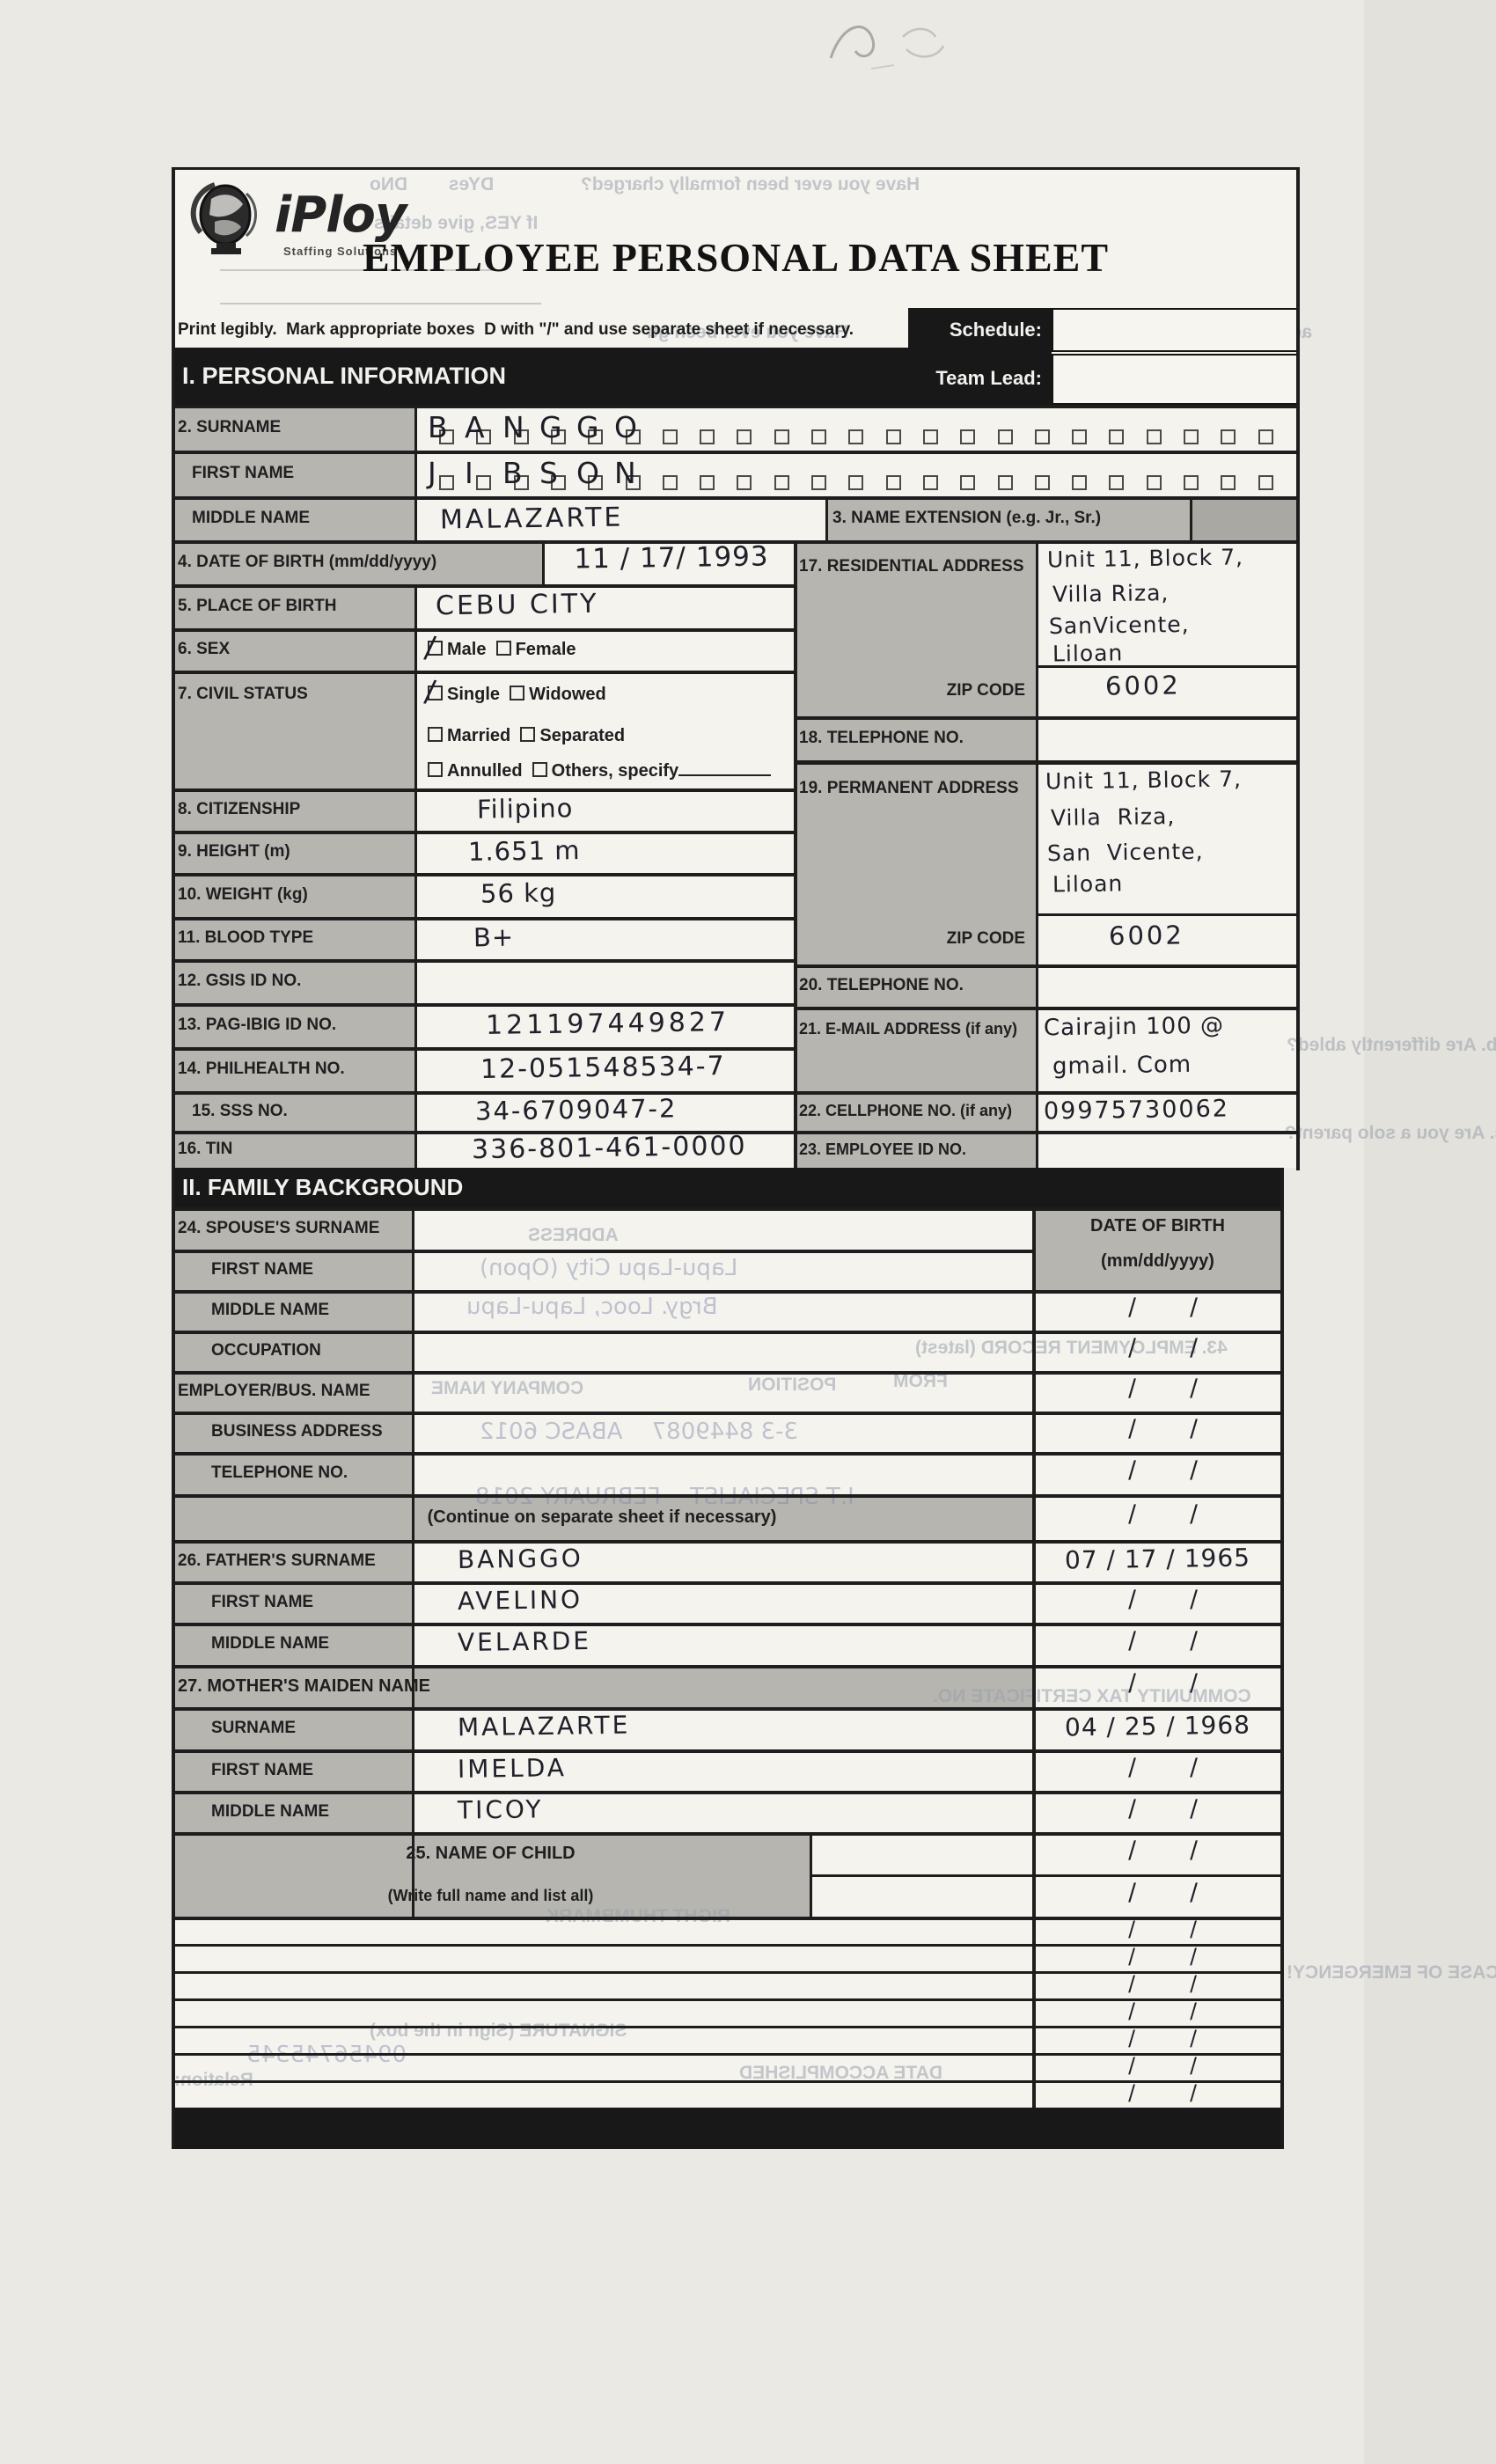 The image size is (1496, 2464). What do you see at coordinates (626, 427) in the screenshot?
I see `surname-letter: O` at bounding box center [626, 427].